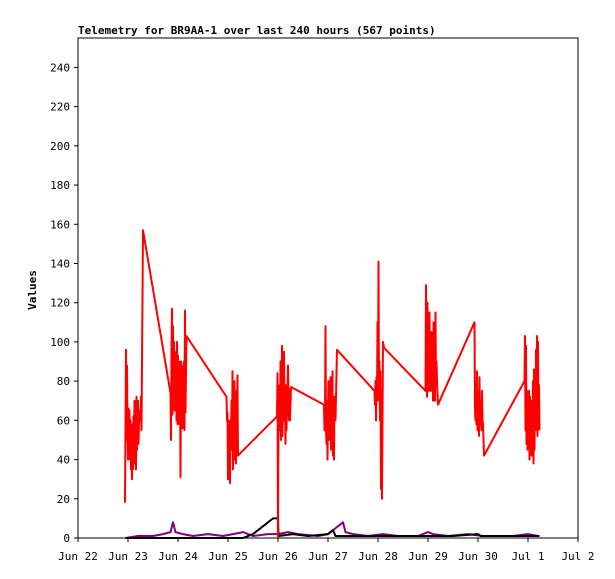 The image size is (615, 579). Describe the element at coordinates (332, 528) in the screenshot. I see `series-line-black` at that location.